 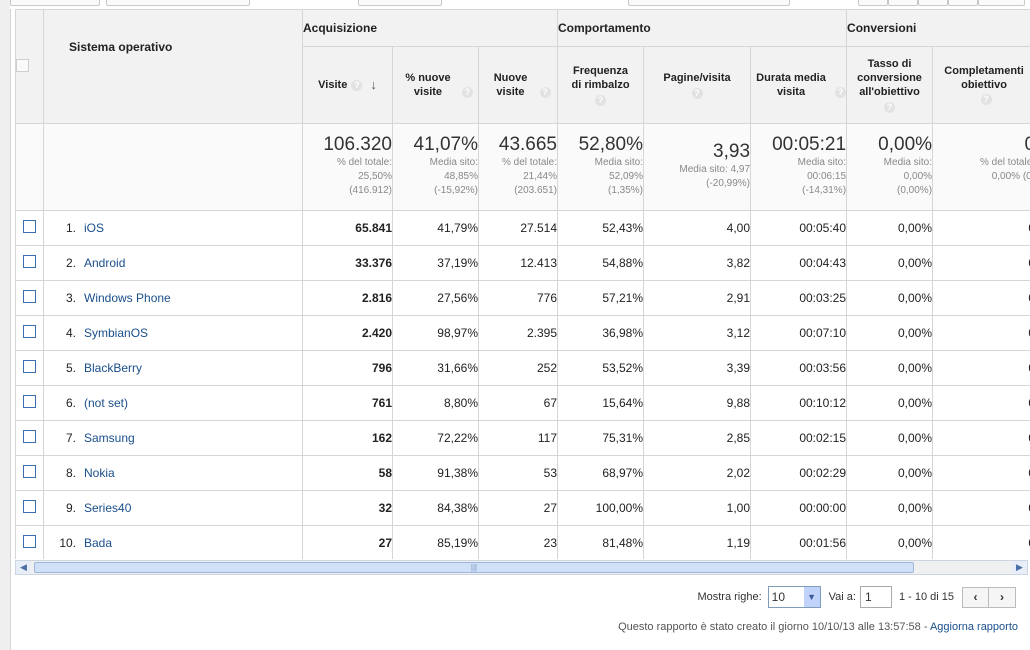 What do you see at coordinates (23, 567) in the screenshot?
I see `left-arrow-icon: ◀` at bounding box center [23, 567].